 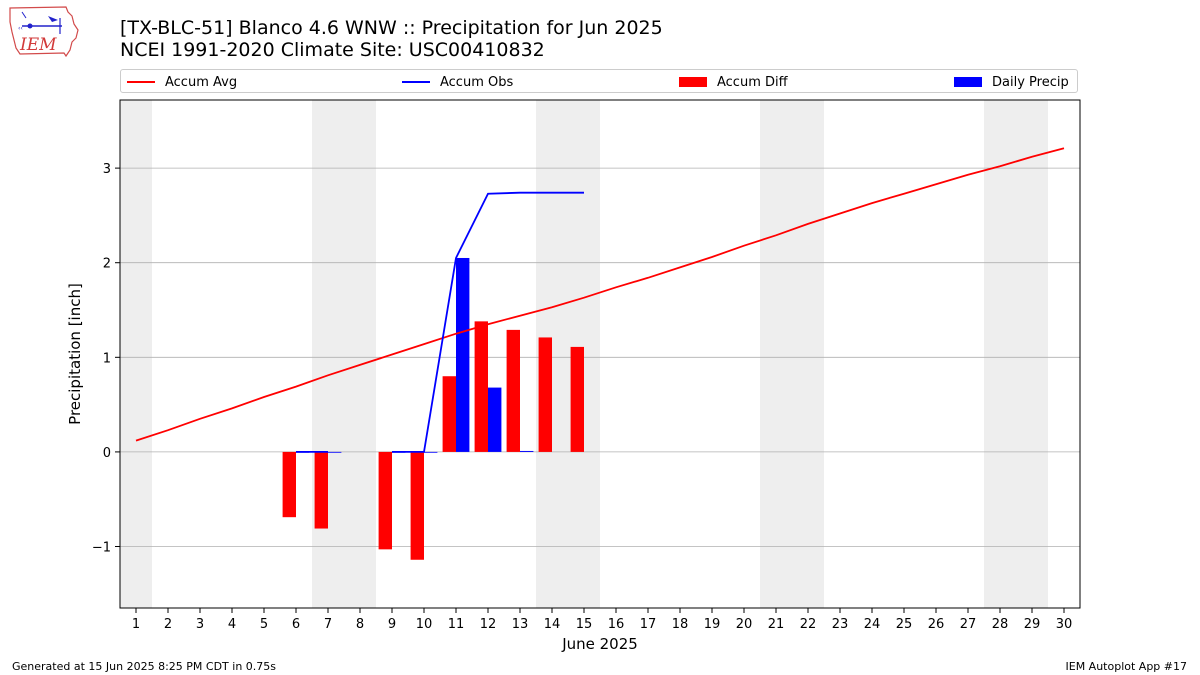 What do you see at coordinates (744, 624) in the screenshot?
I see `x-tick-label-19: 20` at bounding box center [744, 624].